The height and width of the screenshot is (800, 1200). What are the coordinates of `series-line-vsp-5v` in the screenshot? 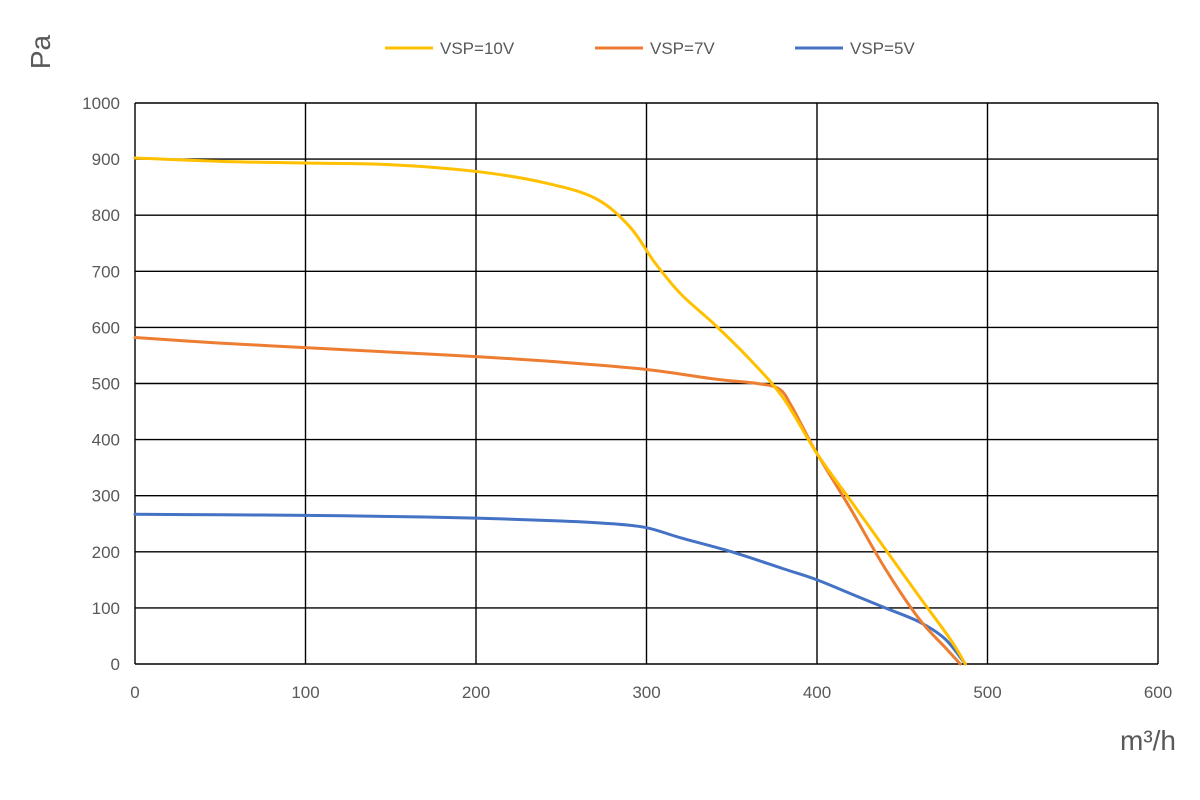 It's located at (550, 589).